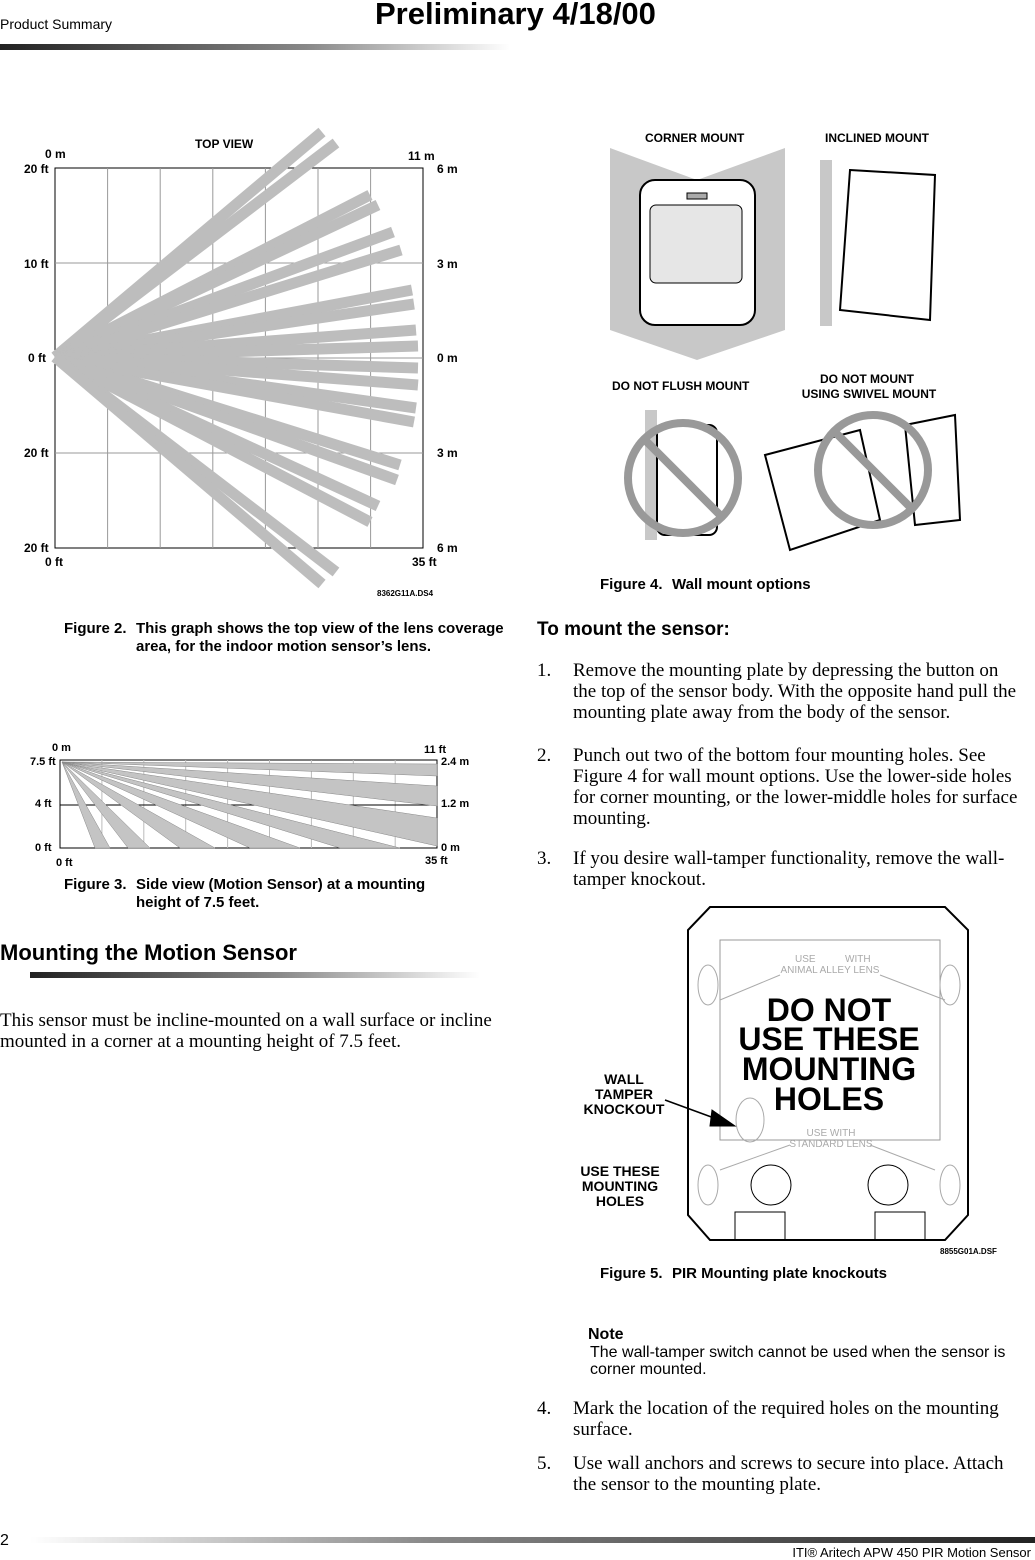  I want to click on caption-number: Figure 2., so click(95, 628).